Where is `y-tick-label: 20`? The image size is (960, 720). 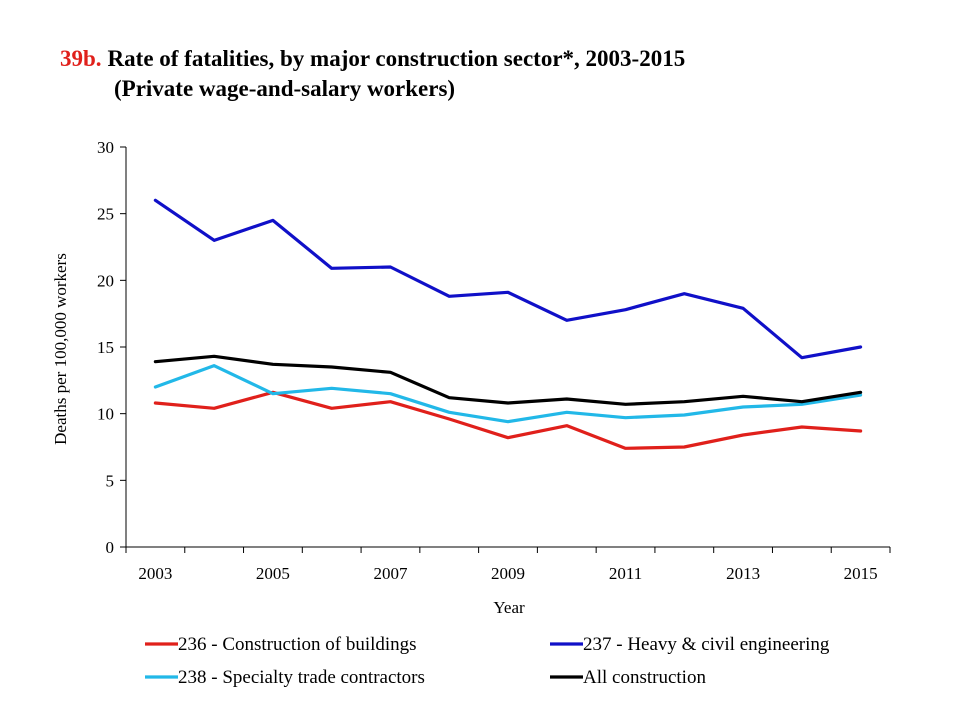 y-tick-label: 20 is located at coordinates (105, 280).